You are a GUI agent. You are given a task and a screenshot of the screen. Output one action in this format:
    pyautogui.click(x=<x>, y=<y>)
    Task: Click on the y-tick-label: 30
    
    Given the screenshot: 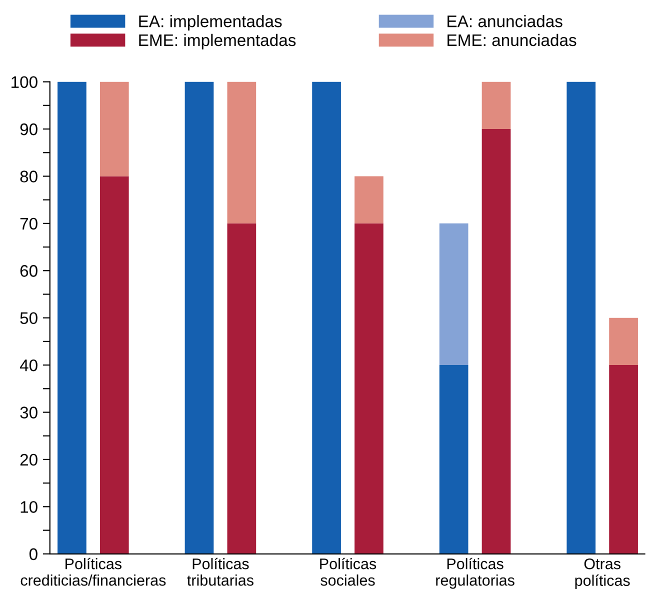 What is the action you would take?
    pyautogui.click(x=29, y=412)
    